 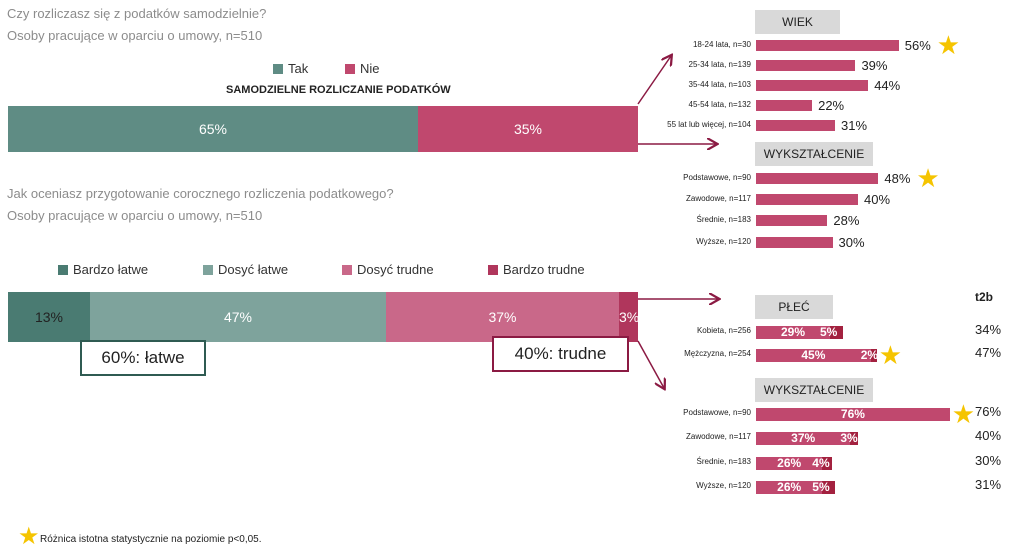 What do you see at coordinates (720, 64) in the screenshot?
I see `row-label: 25-34 lata, n=139` at bounding box center [720, 64].